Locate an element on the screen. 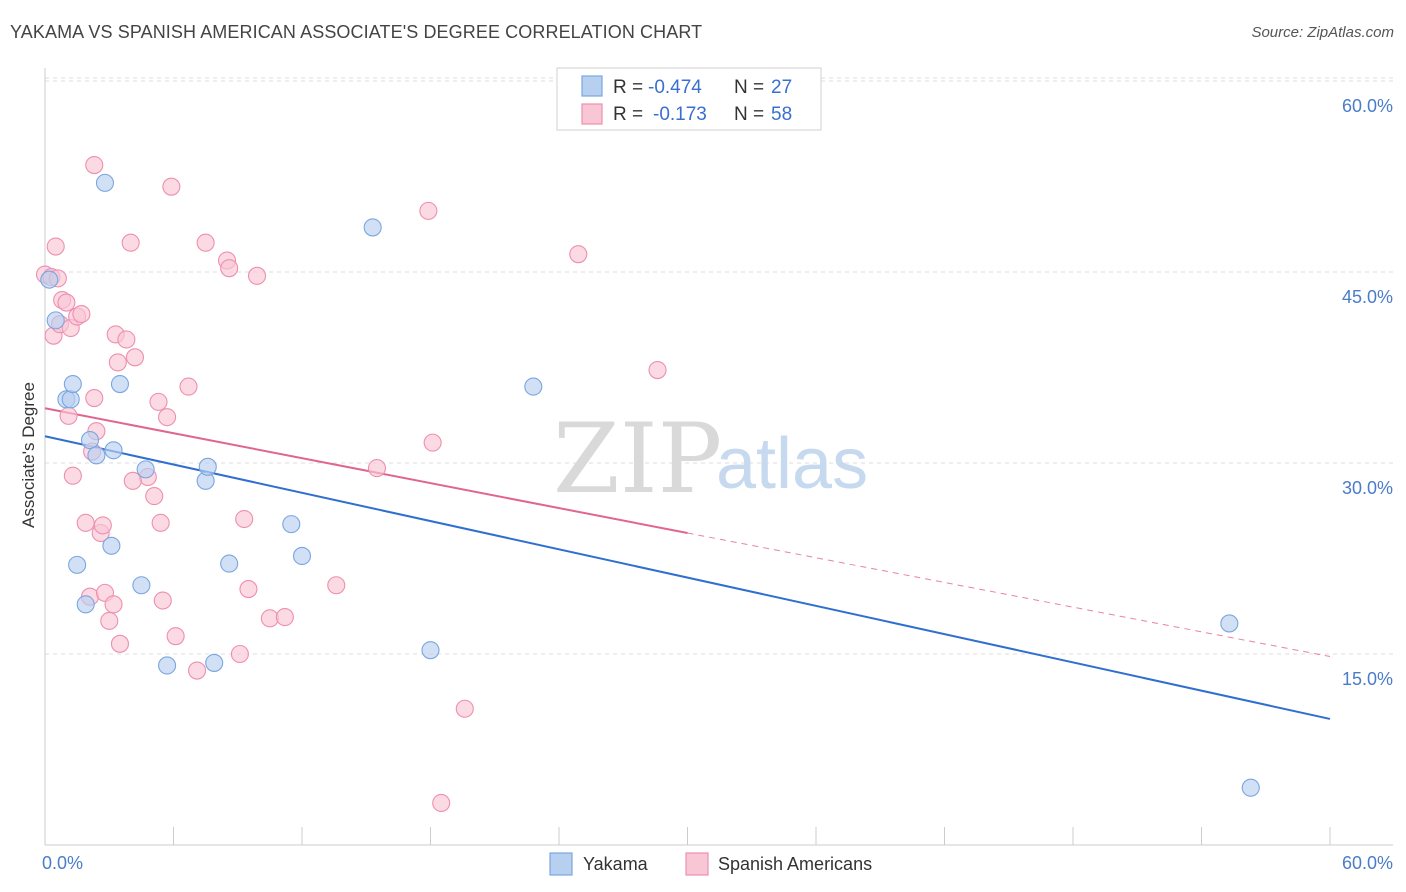 This screenshot has height=892, width=1406. legend-n-value-yakama: 27 is located at coordinates (781, 87).